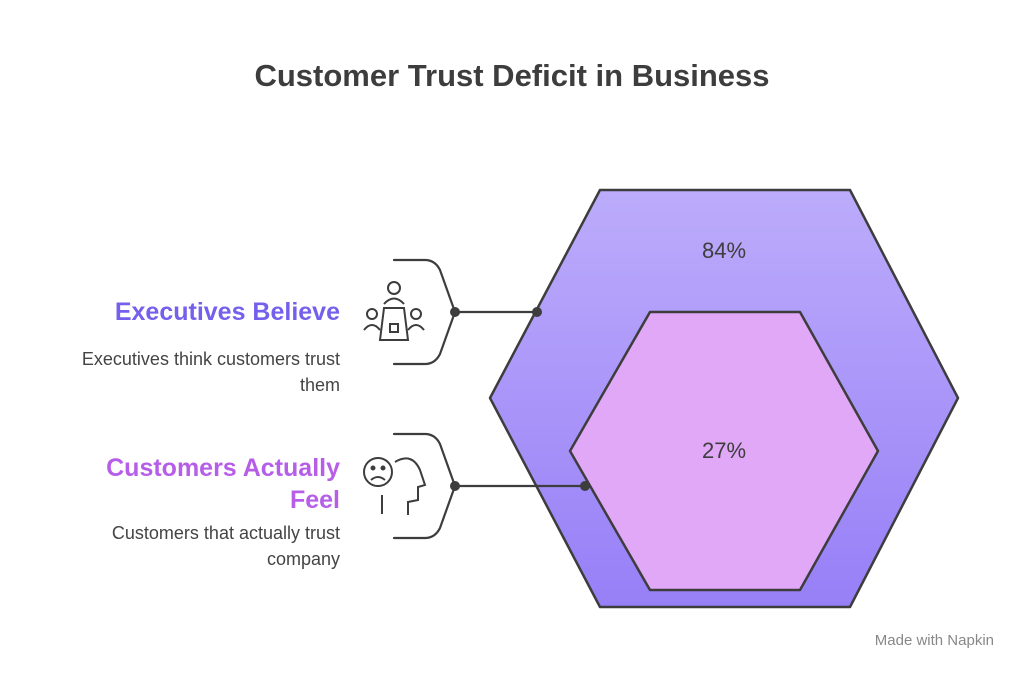 The image size is (1024, 677). Describe the element at coordinates (225, 546) in the screenshot. I see `description-text: Customers that actually trust company` at that location.